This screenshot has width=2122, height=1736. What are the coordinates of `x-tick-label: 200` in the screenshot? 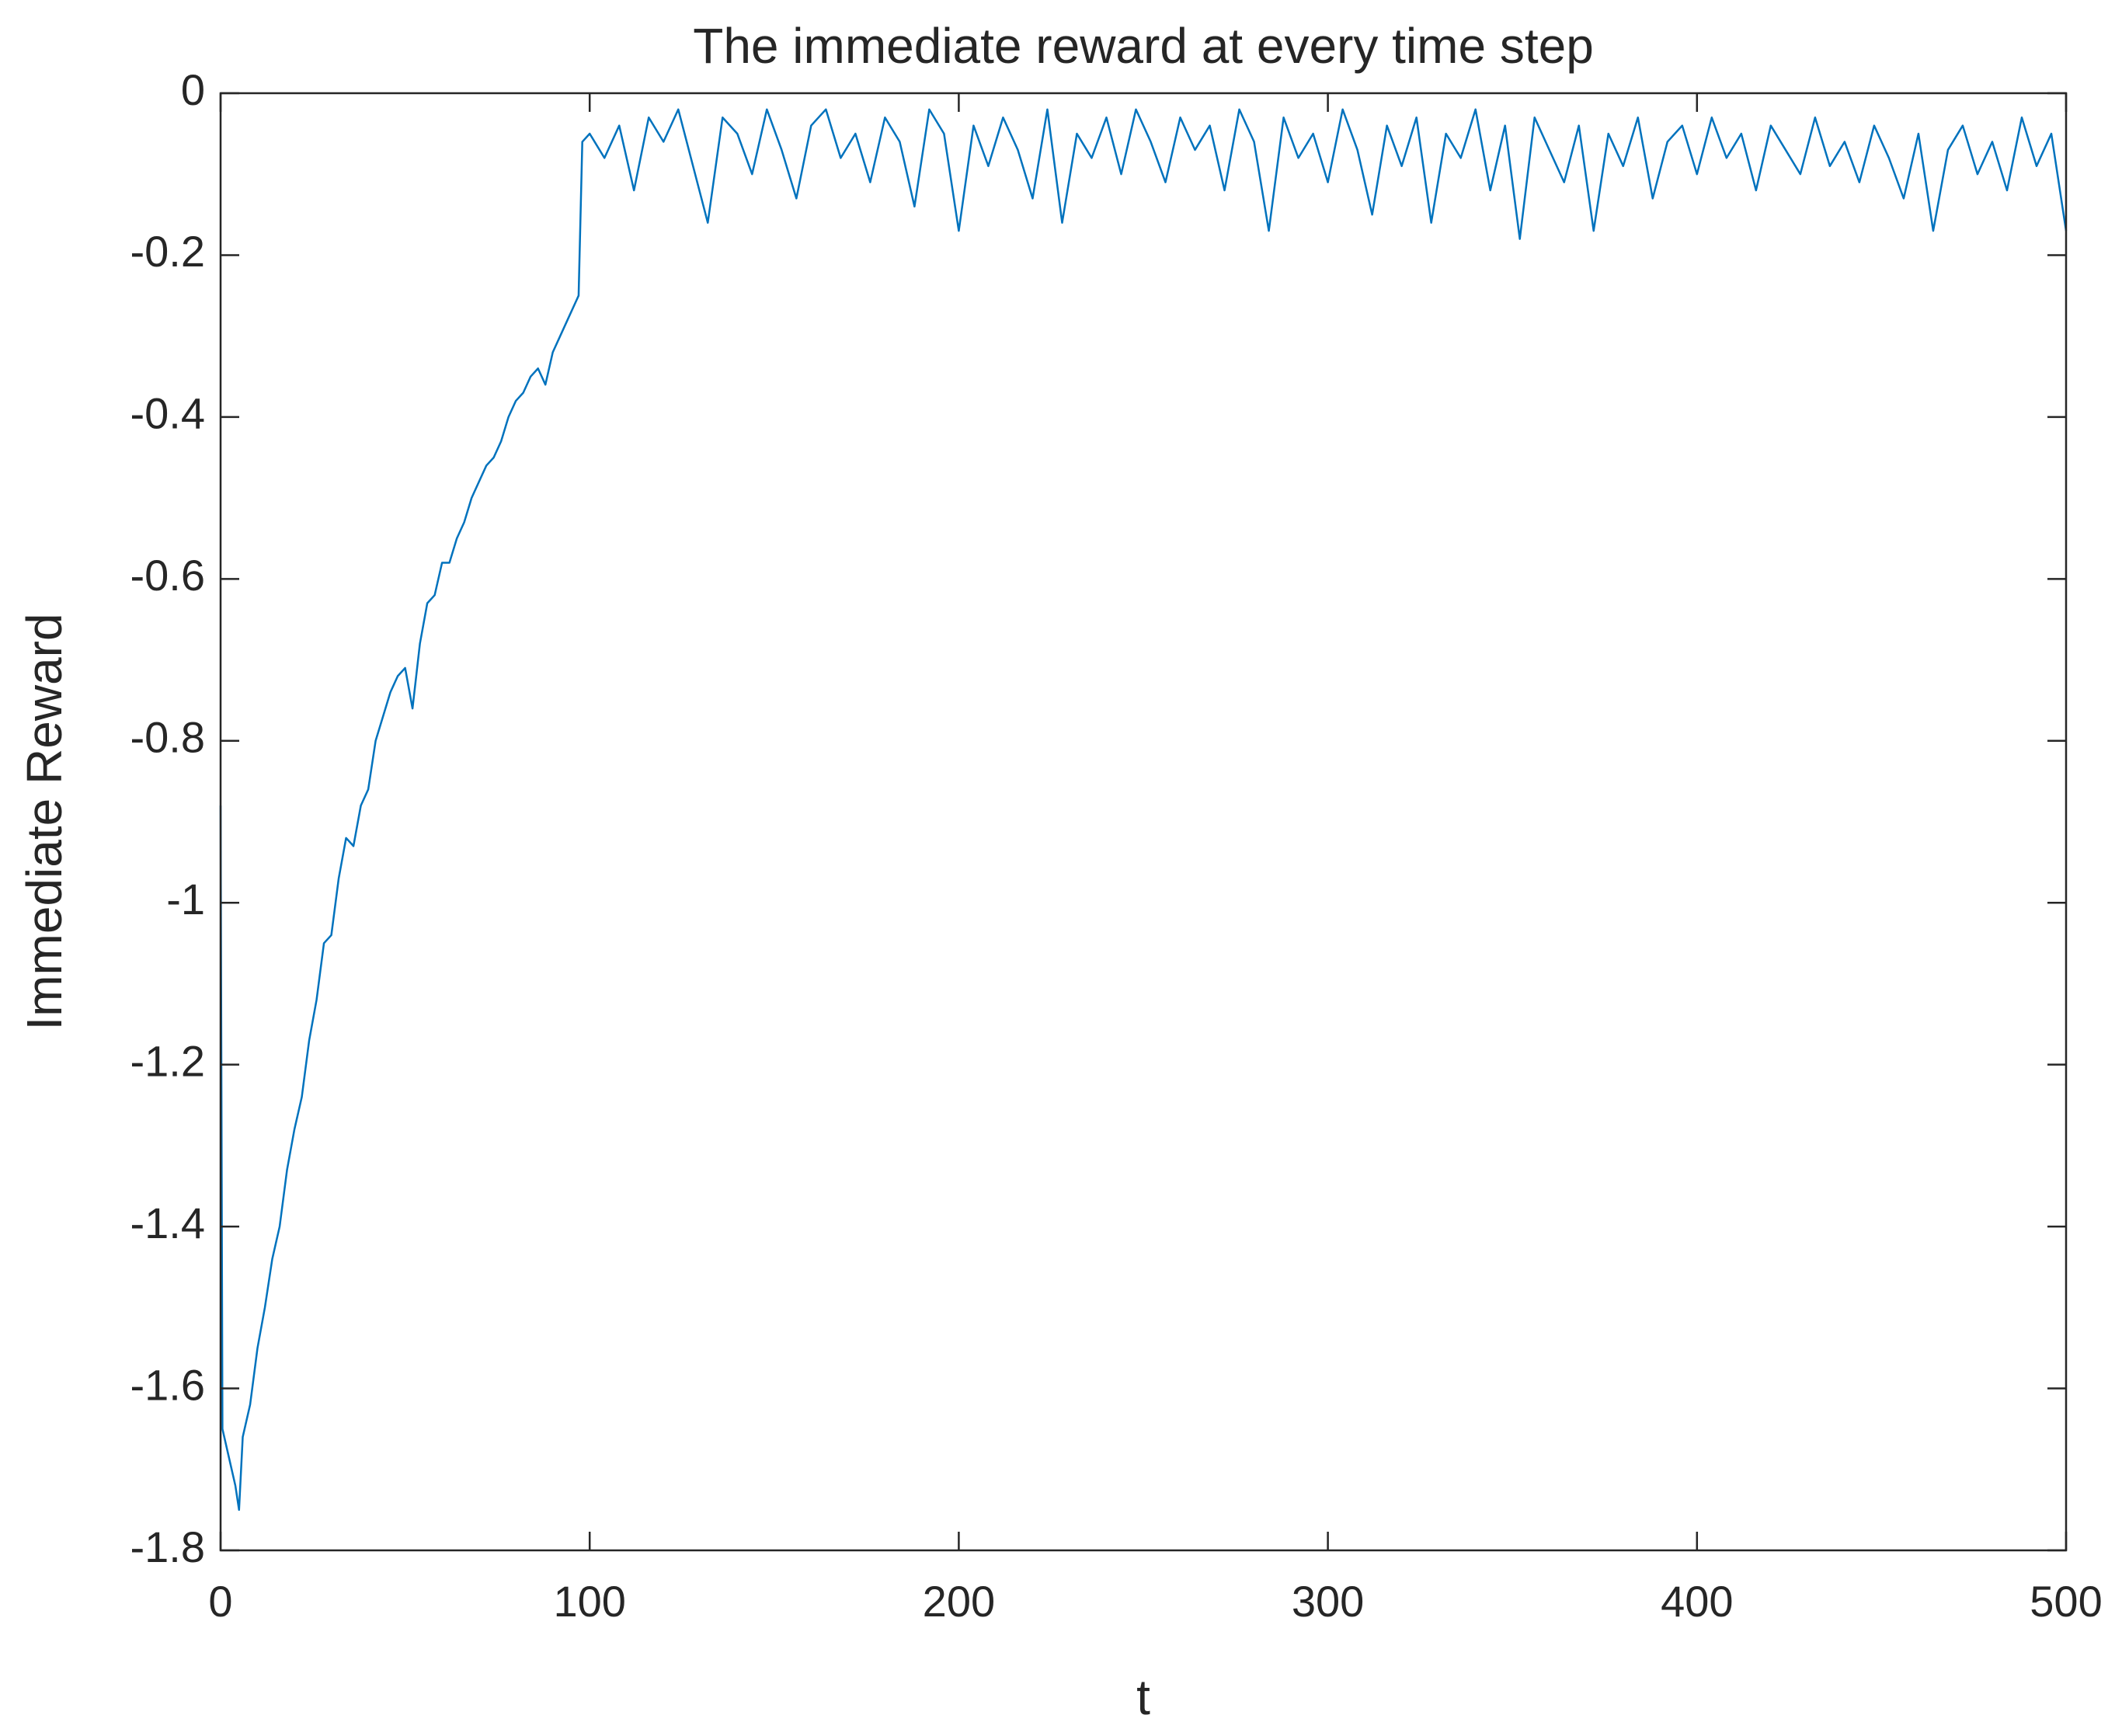 It's located at (959, 1601).